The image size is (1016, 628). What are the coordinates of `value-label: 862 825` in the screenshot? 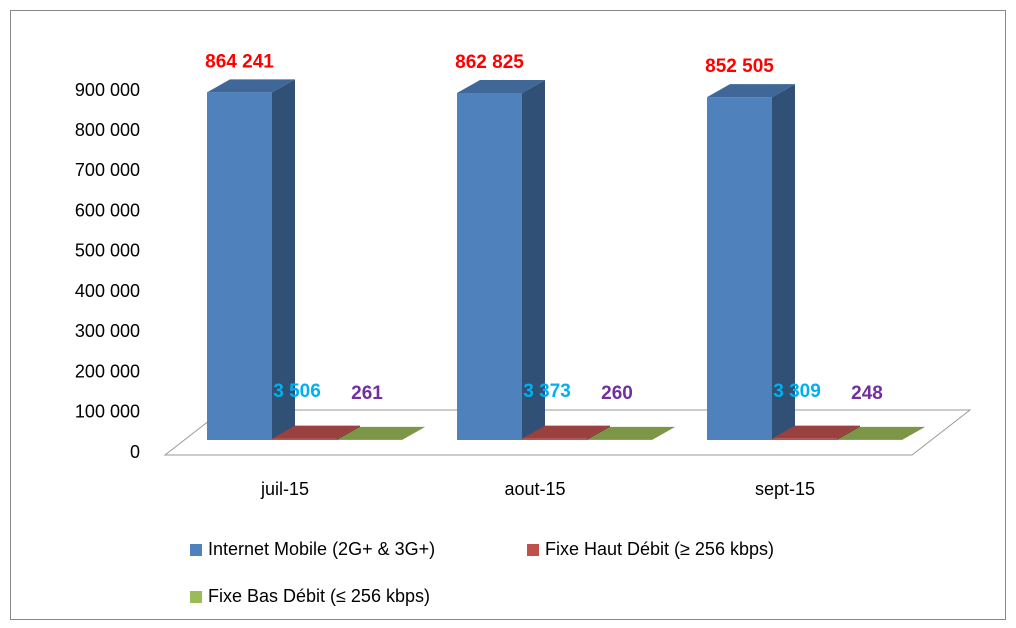 It's located at (489, 62).